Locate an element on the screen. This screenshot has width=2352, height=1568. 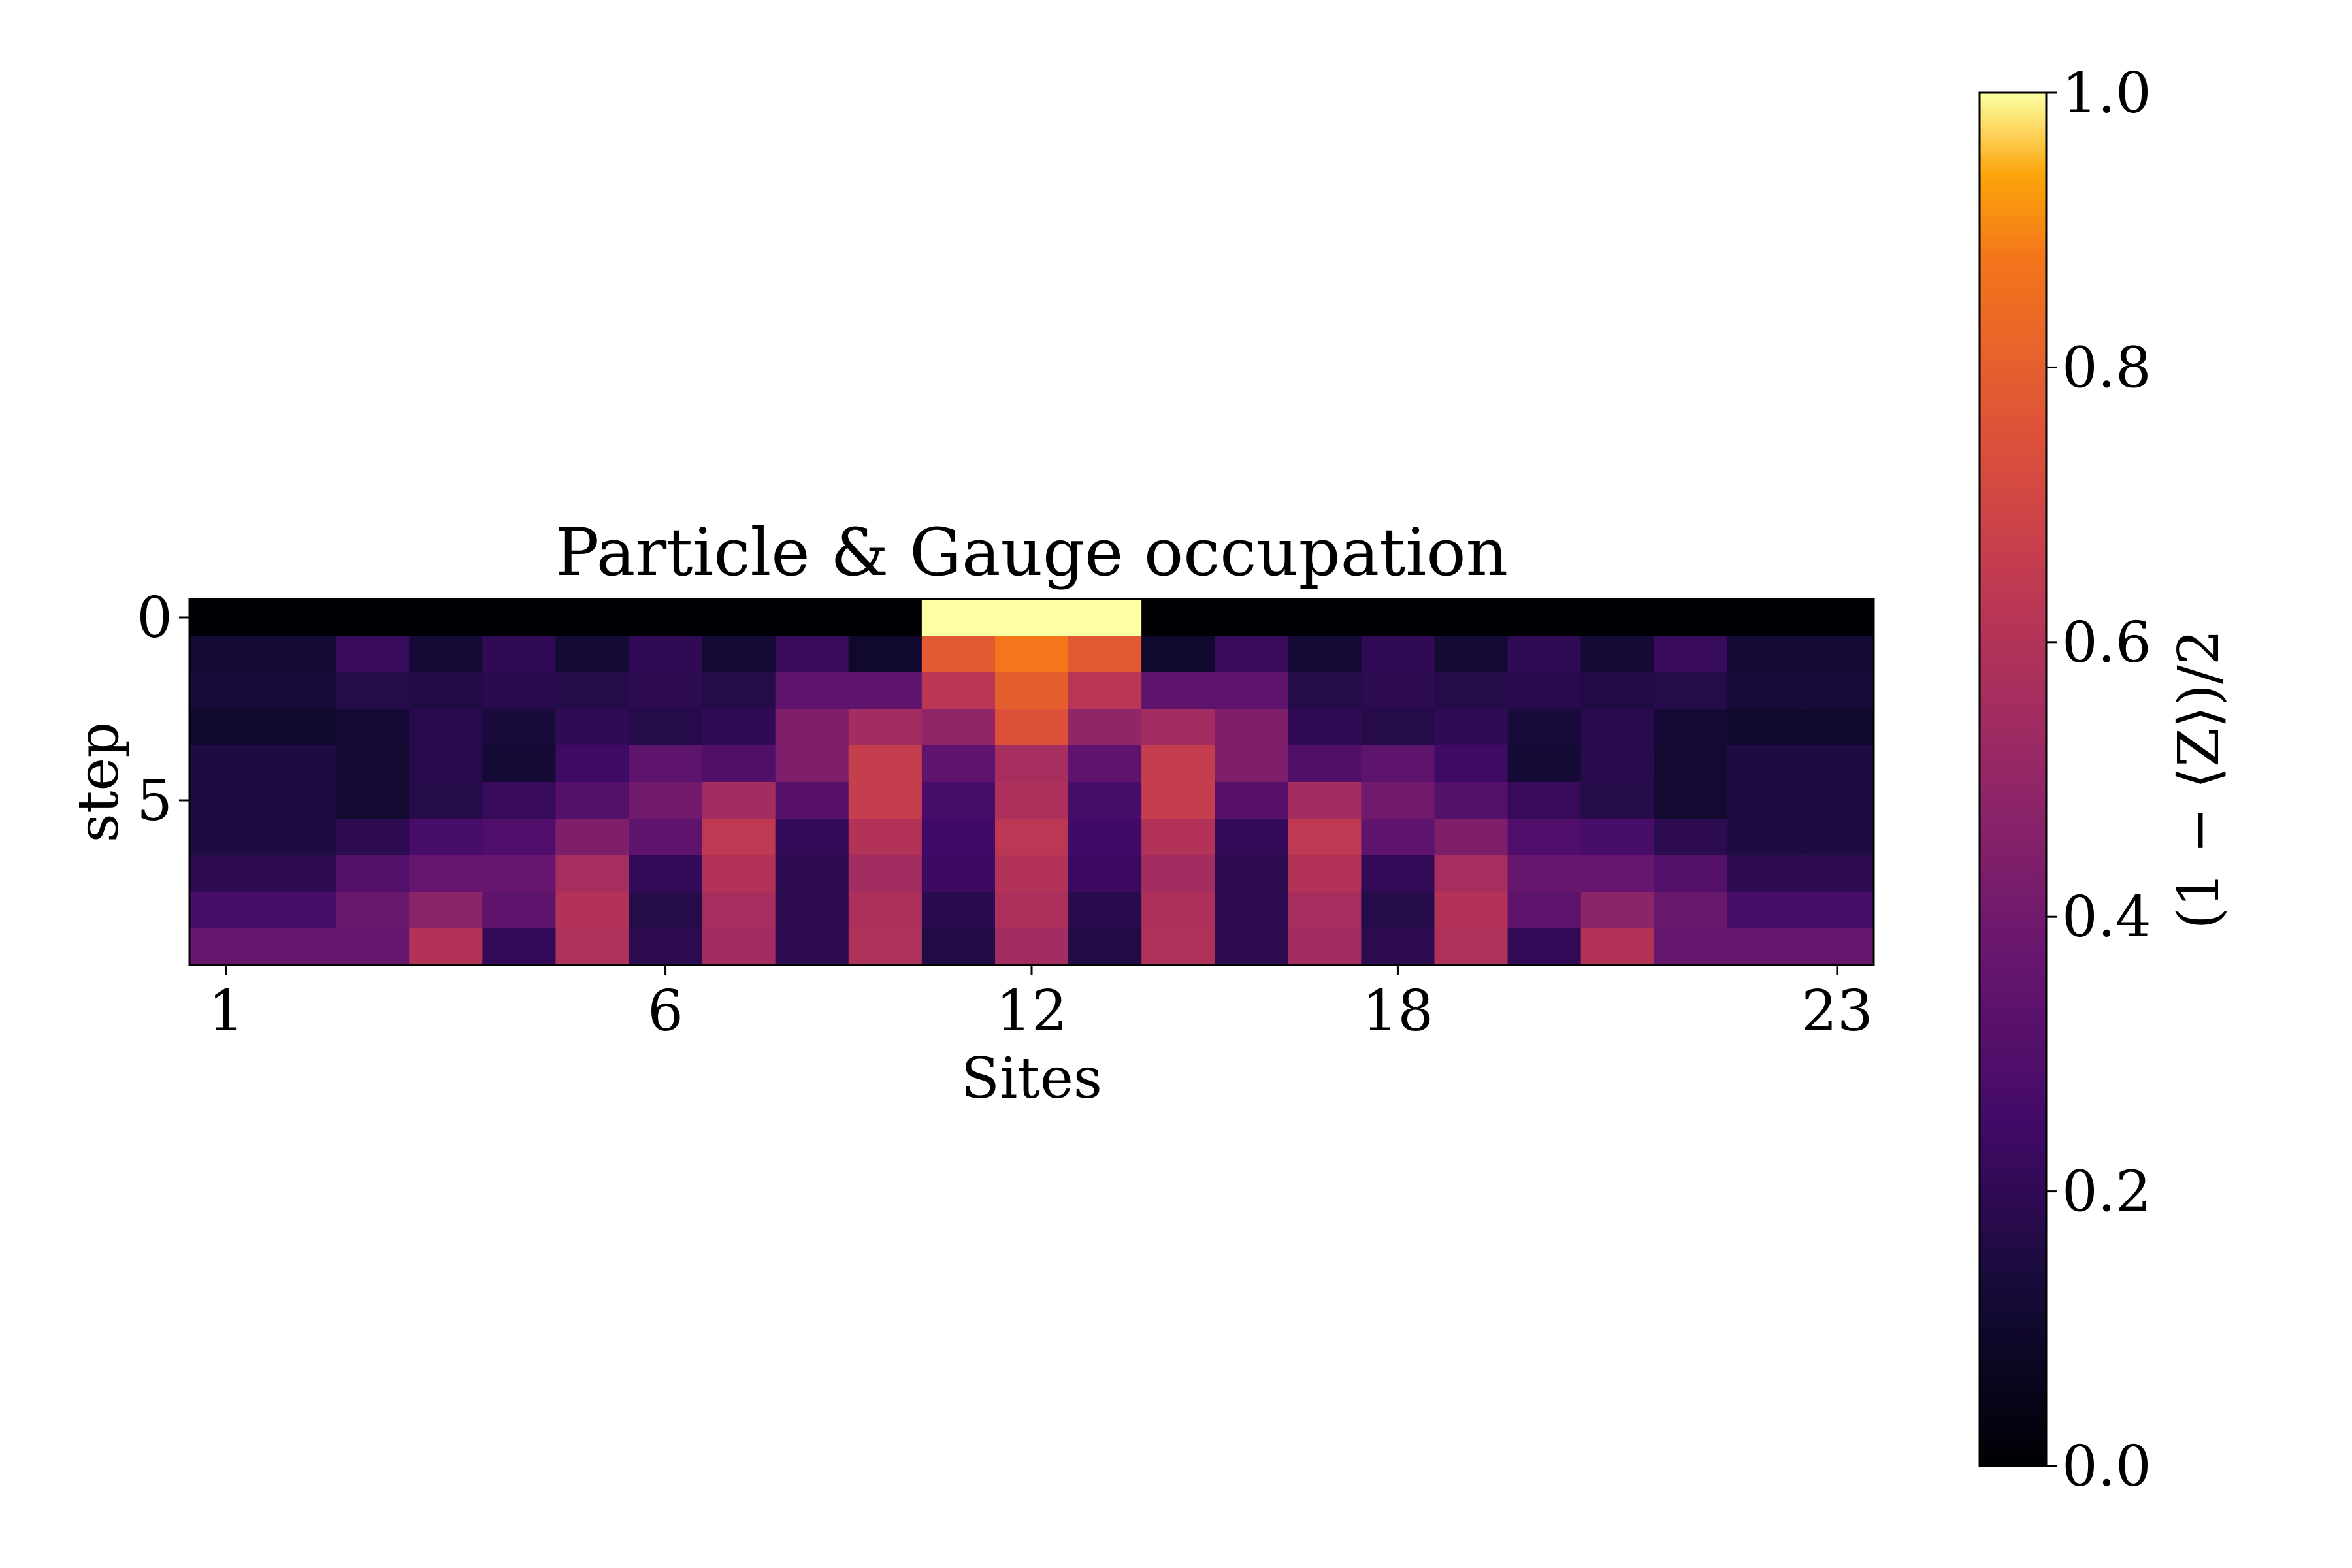
x-axis-ticks: 1 6 12 18 23 is located at coordinates (1040, 1004).